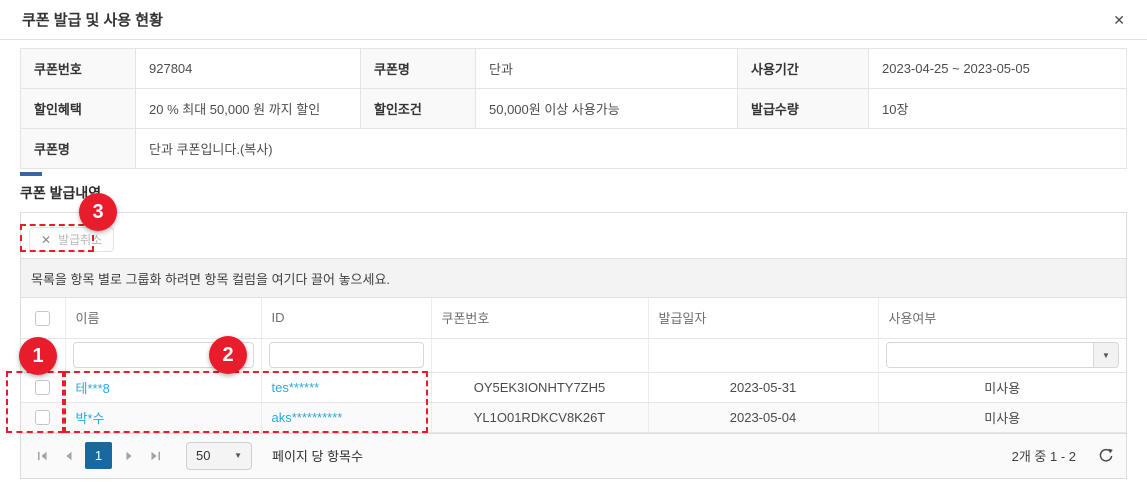 The height and width of the screenshot is (482, 1147). What do you see at coordinates (418, 68) in the screenshot?
I see `info-label-coupon-name: 쿠폰명` at bounding box center [418, 68].